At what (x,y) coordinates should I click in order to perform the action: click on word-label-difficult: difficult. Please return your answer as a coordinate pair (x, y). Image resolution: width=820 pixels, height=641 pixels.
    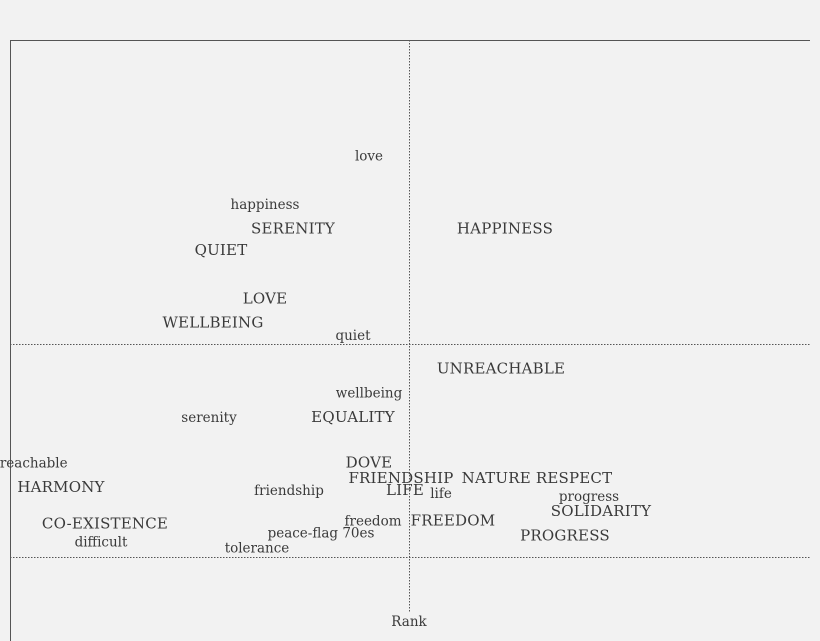
    Looking at the image, I should click on (101, 543).